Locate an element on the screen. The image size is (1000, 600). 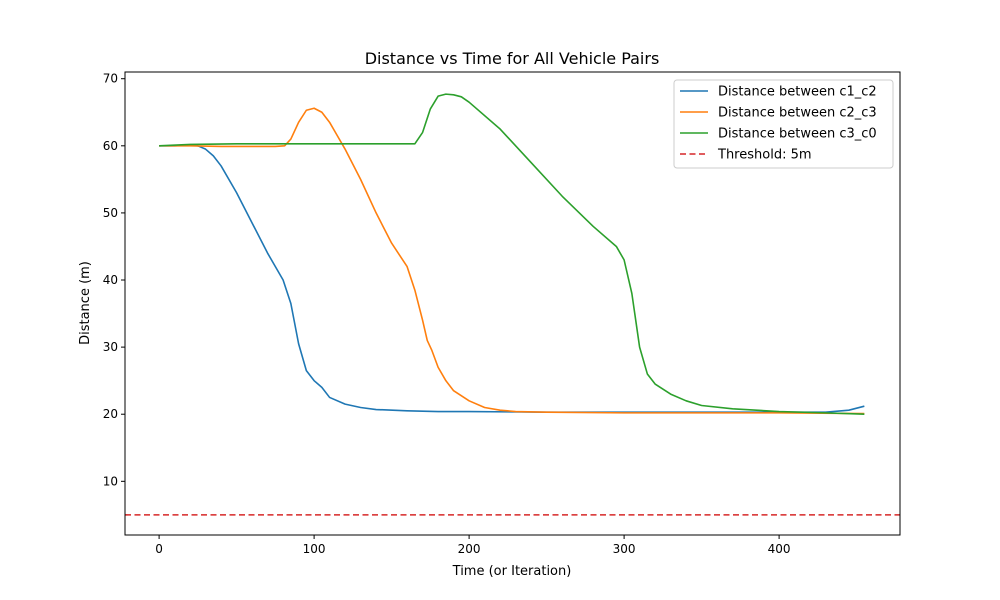
y-tick-label: 50 is located at coordinates (110, 213).